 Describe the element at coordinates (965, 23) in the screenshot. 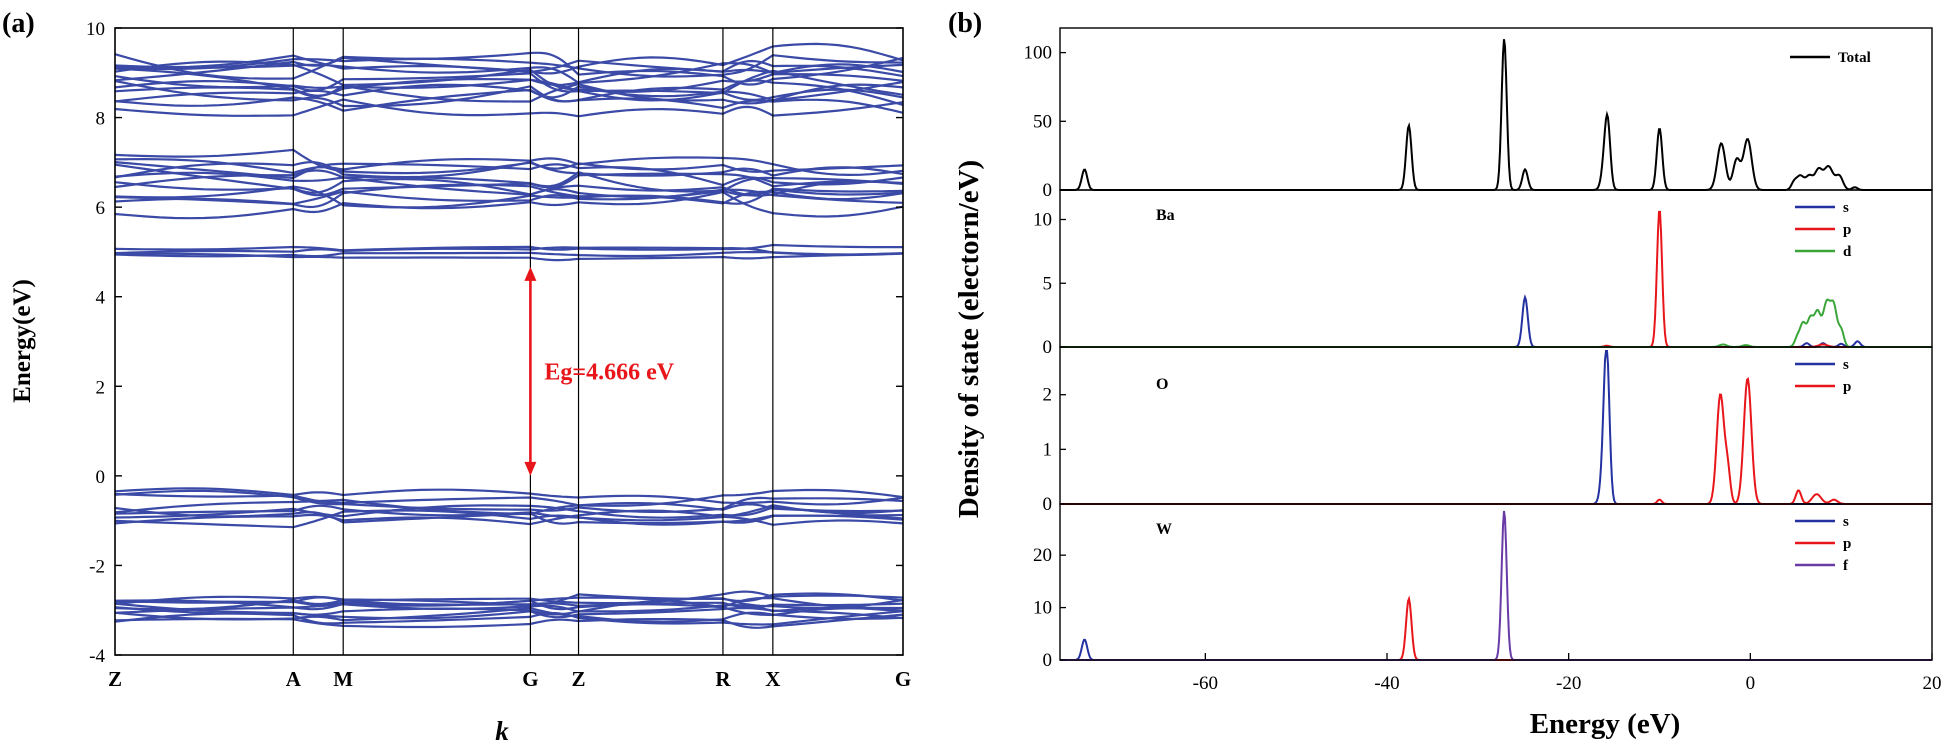

I see `panel-b-label: (b)` at that location.